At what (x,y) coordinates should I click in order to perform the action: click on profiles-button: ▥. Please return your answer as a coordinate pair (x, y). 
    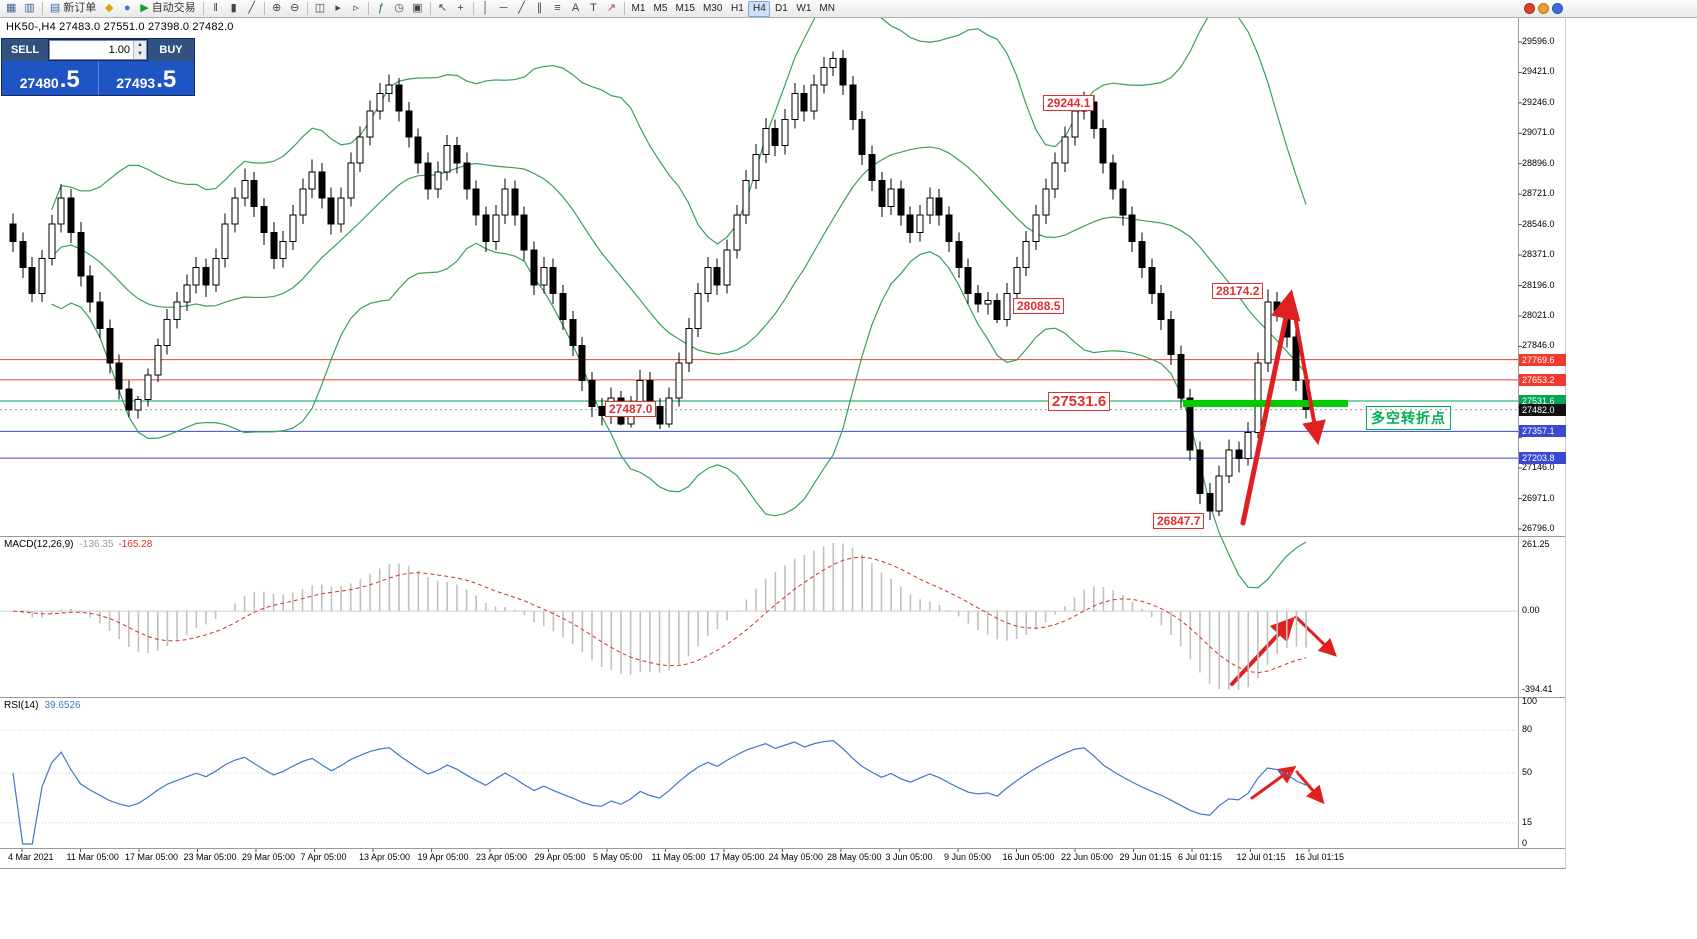
    Looking at the image, I should click on (29, 9).